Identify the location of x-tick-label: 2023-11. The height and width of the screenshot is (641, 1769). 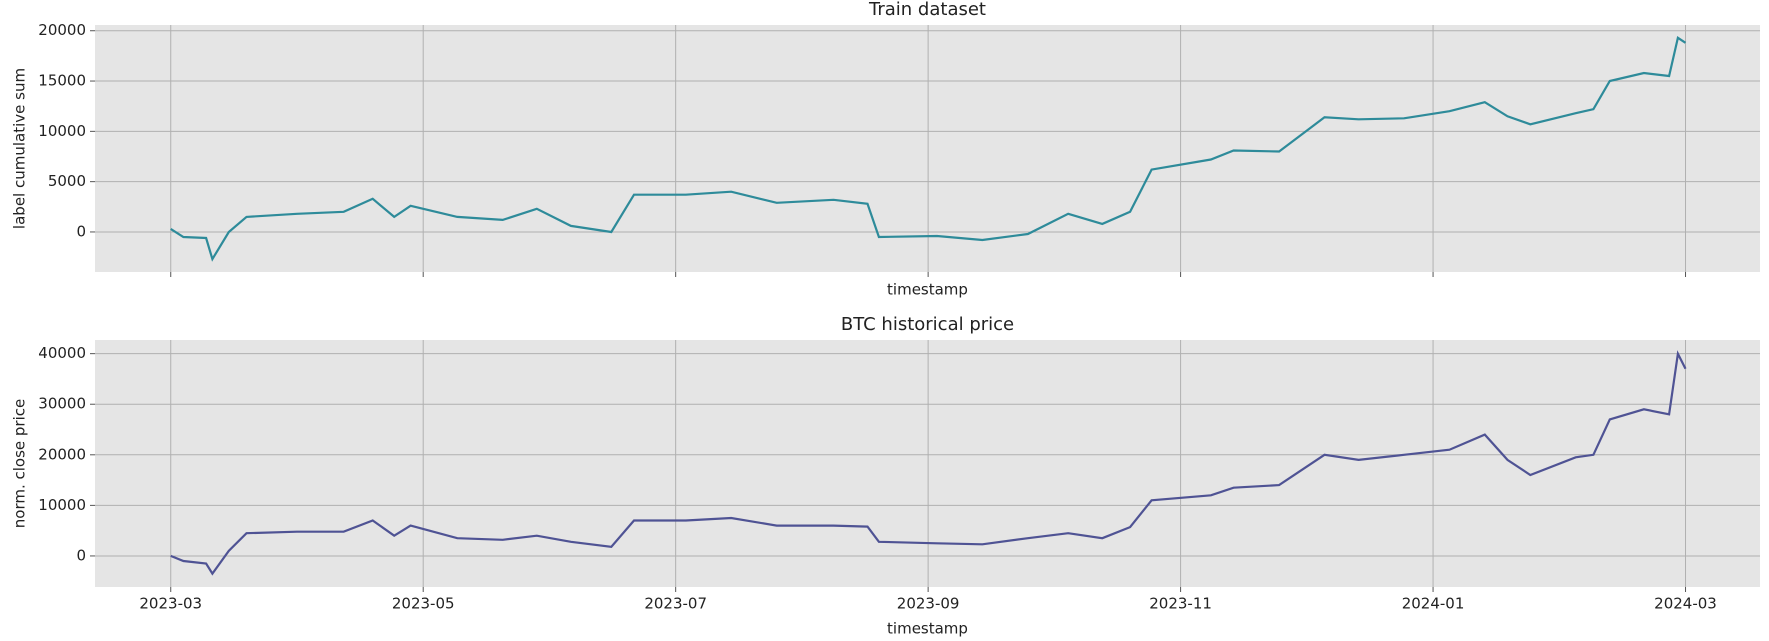
(1180, 604).